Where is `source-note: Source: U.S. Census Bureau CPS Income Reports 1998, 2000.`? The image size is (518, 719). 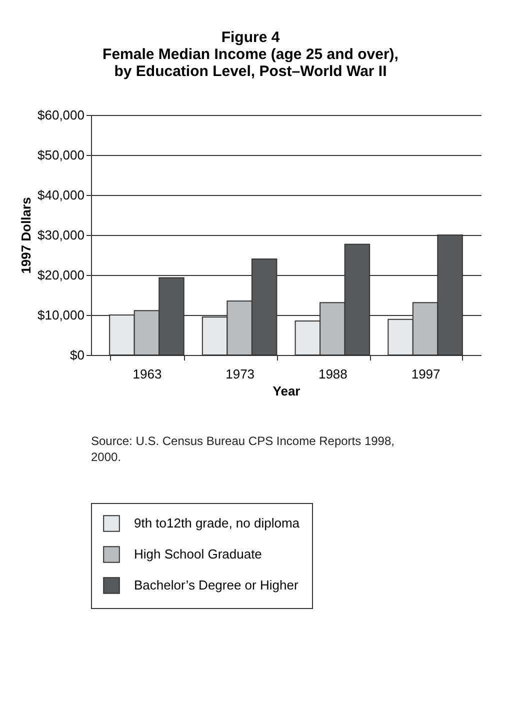
source-note: Source: U.S. Census Bureau CPS Income Reports 1998, 2000. is located at coordinates (242, 449).